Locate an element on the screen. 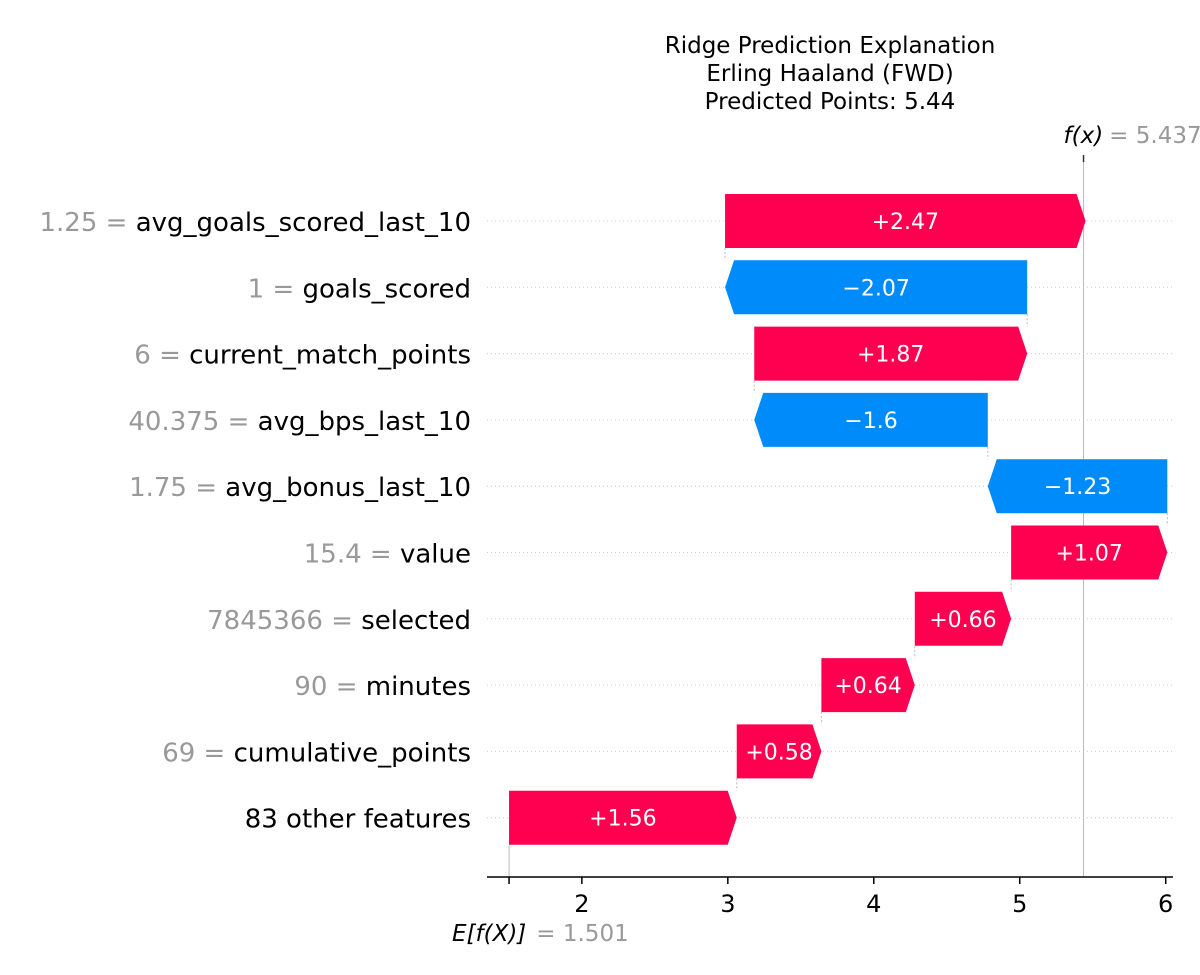 Image resolution: width=1200 pixels, height=975 pixels. chart-title-line-3: Predicted Points: 5.44 is located at coordinates (830, 102).